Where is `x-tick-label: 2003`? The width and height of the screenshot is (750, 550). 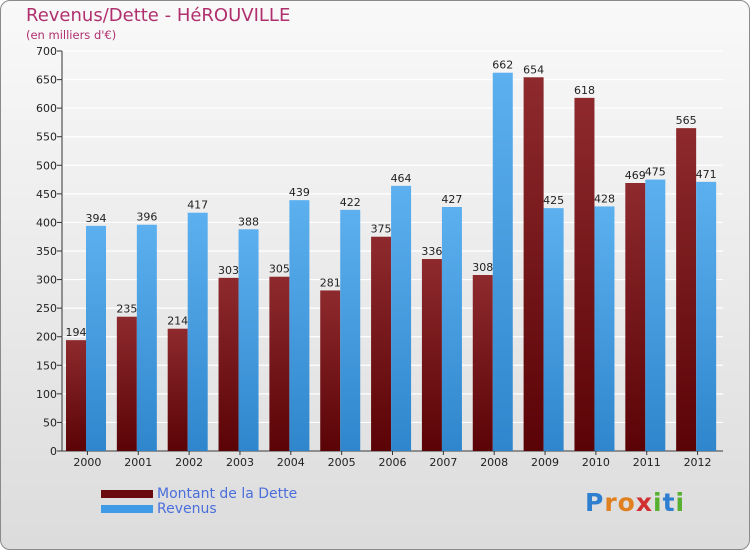 x-tick-label: 2003 is located at coordinates (240, 462).